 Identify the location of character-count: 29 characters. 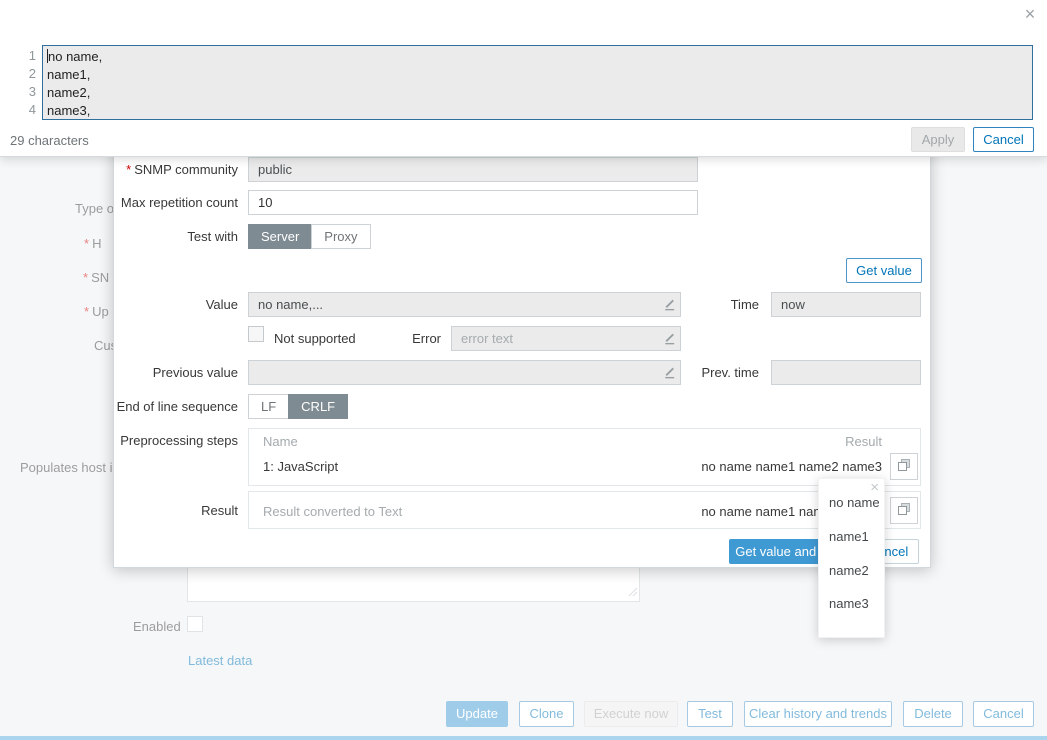
(49, 140).